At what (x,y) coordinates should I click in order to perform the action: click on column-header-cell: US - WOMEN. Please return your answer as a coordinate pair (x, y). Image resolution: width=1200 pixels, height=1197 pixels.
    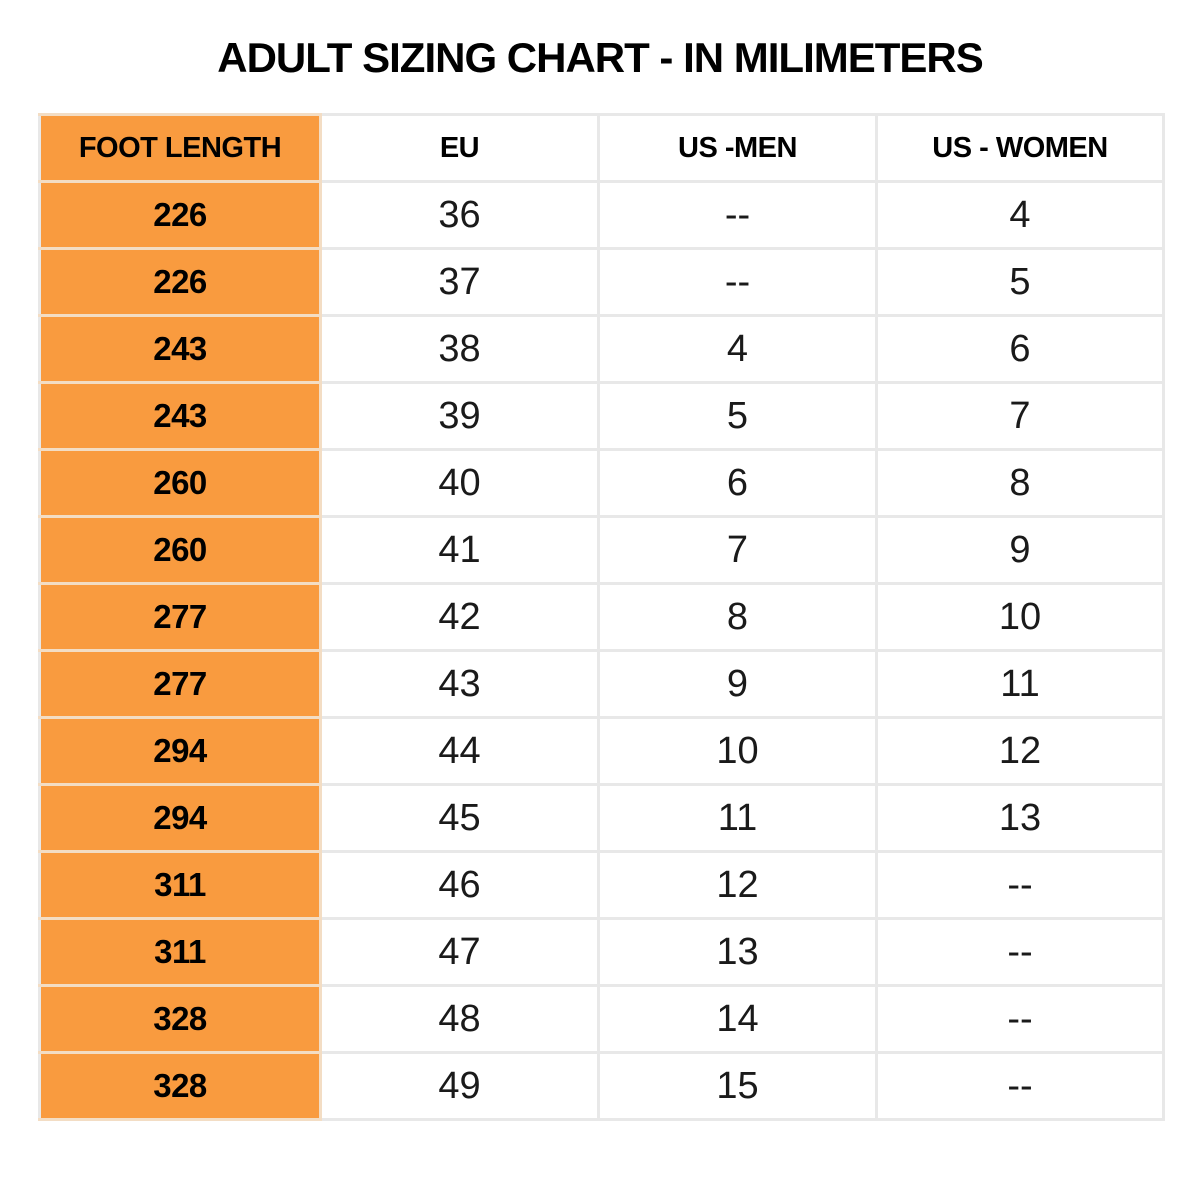
    Looking at the image, I should click on (1020, 148).